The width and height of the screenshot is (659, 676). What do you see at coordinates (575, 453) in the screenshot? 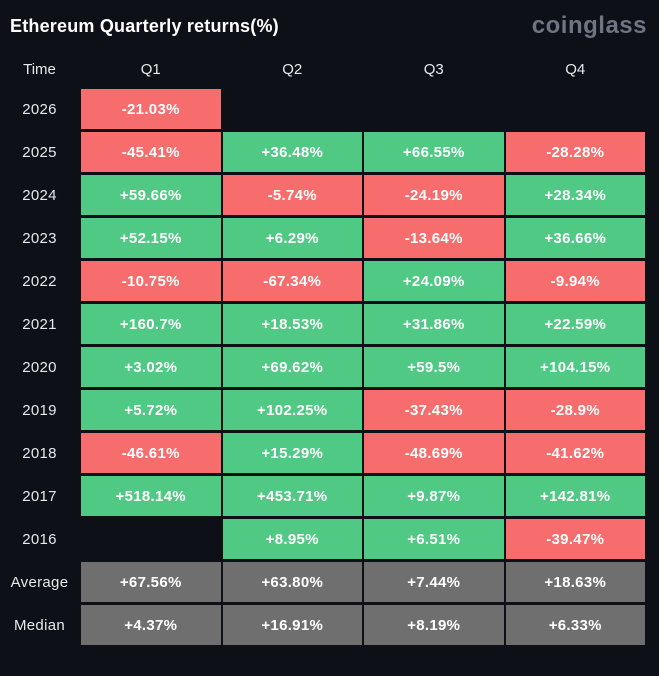
I see `cell-2018-q4: -41.62%` at bounding box center [575, 453].